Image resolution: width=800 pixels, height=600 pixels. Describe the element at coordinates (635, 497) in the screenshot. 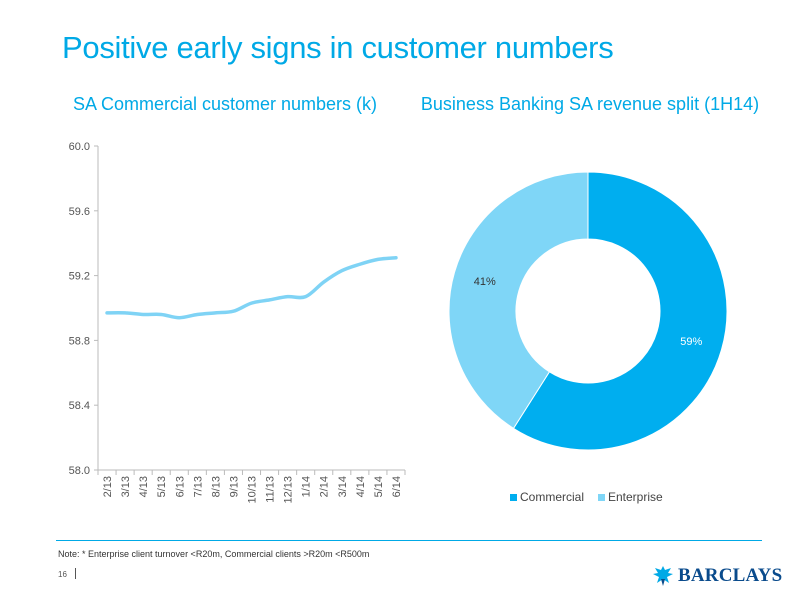

I see `legend-entry: Enterprise` at that location.